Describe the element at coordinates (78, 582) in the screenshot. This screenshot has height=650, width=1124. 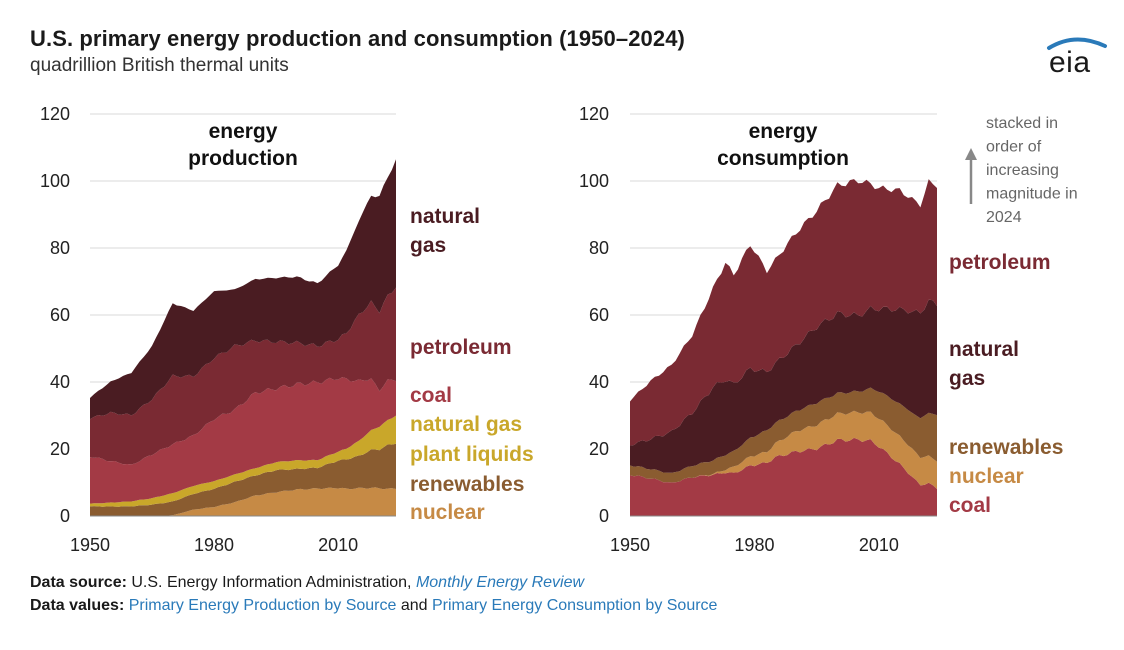
I see `data-source-label: Data source:` at that location.